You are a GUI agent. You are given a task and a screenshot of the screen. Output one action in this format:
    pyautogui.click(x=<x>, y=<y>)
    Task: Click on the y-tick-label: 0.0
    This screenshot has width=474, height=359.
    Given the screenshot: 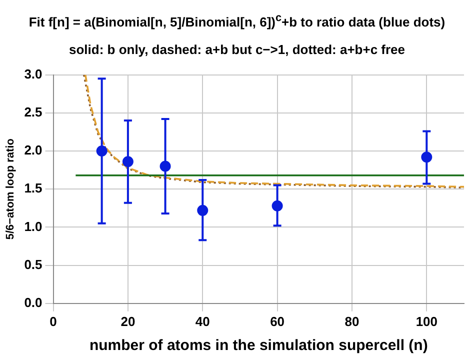 What is the action you would take?
    pyautogui.click(x=33, y=302)
    